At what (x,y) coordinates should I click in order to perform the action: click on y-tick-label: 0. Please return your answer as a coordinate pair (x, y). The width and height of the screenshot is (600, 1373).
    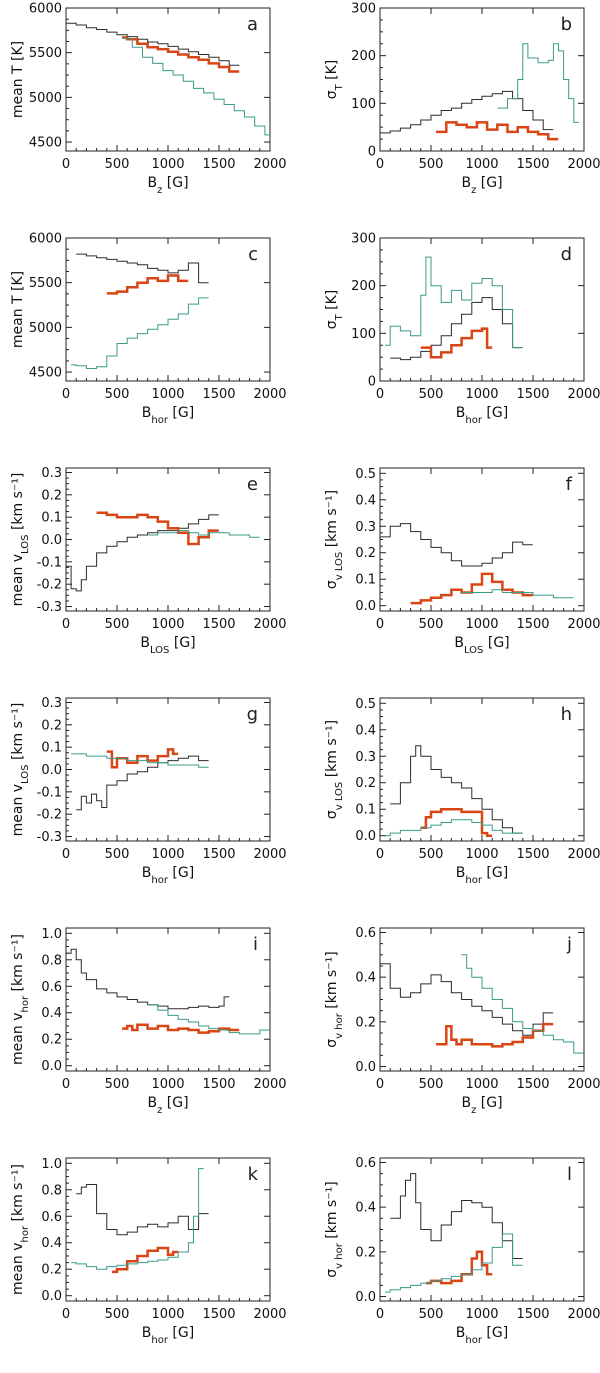
    Looking at the image, I should click on (372, 152).